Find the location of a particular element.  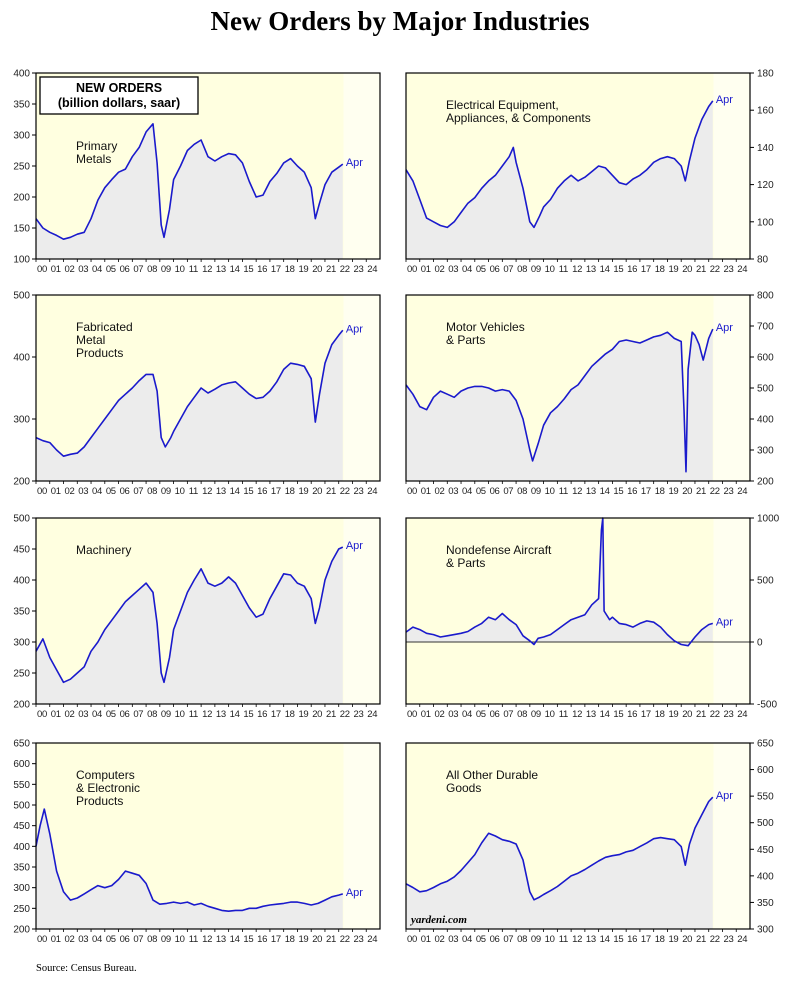

legend-line-2: (billion dollars, saar) is located at coordinates (119, 103).